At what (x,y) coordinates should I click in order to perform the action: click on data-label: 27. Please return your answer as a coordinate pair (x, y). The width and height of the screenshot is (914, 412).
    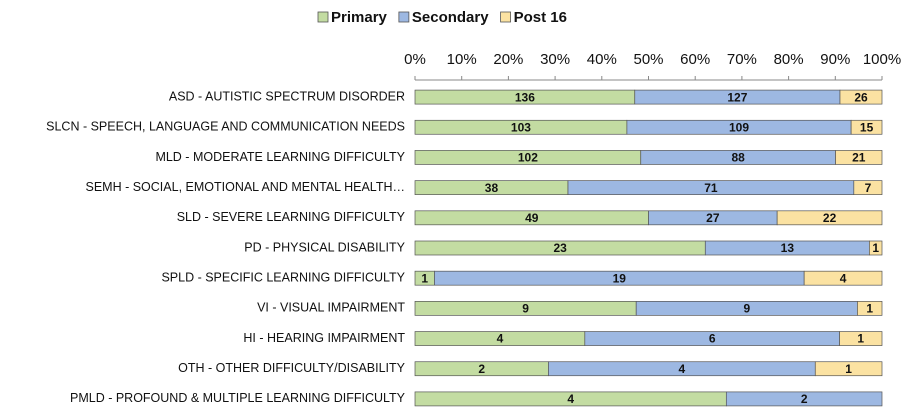
    Looking at the image, I should click on (713, 218).